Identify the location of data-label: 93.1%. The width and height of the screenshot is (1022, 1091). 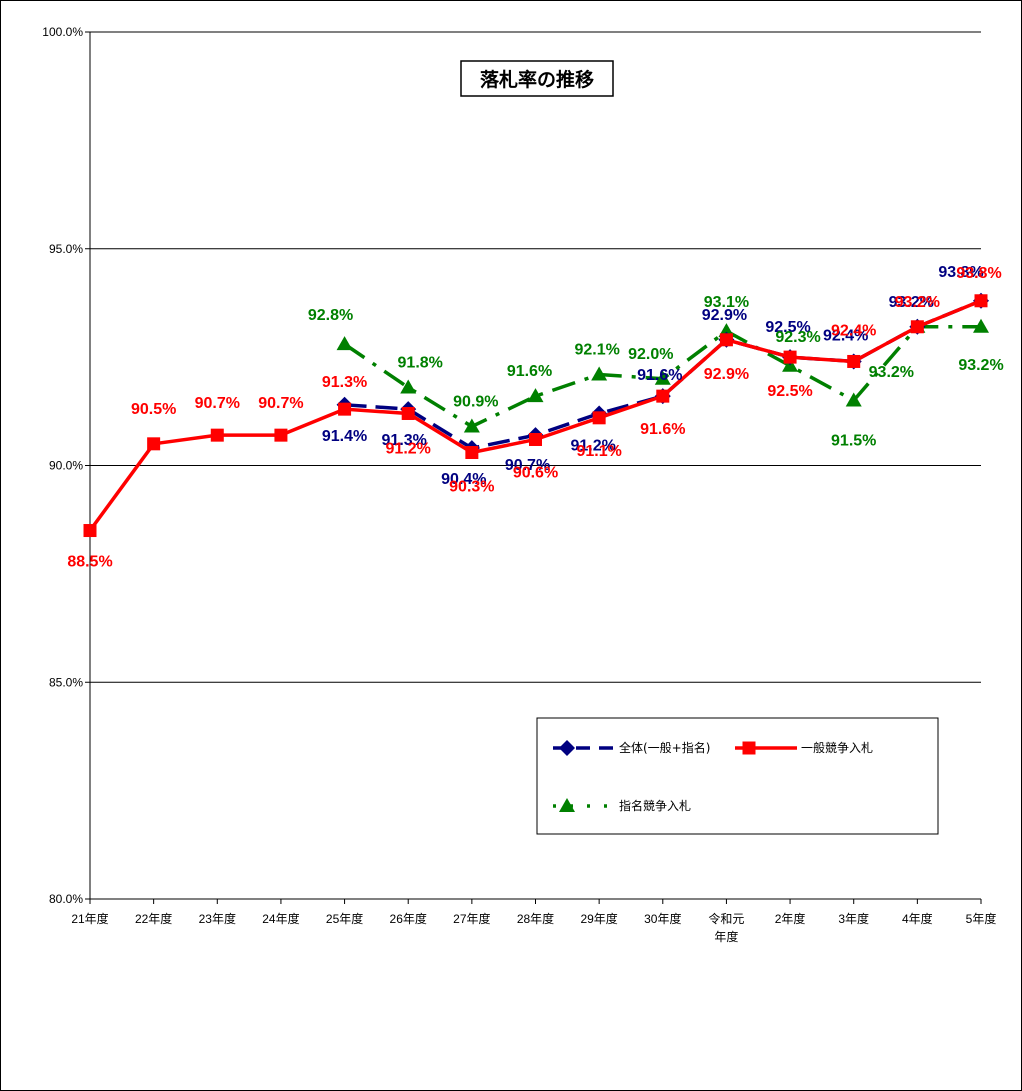
(726, 302).